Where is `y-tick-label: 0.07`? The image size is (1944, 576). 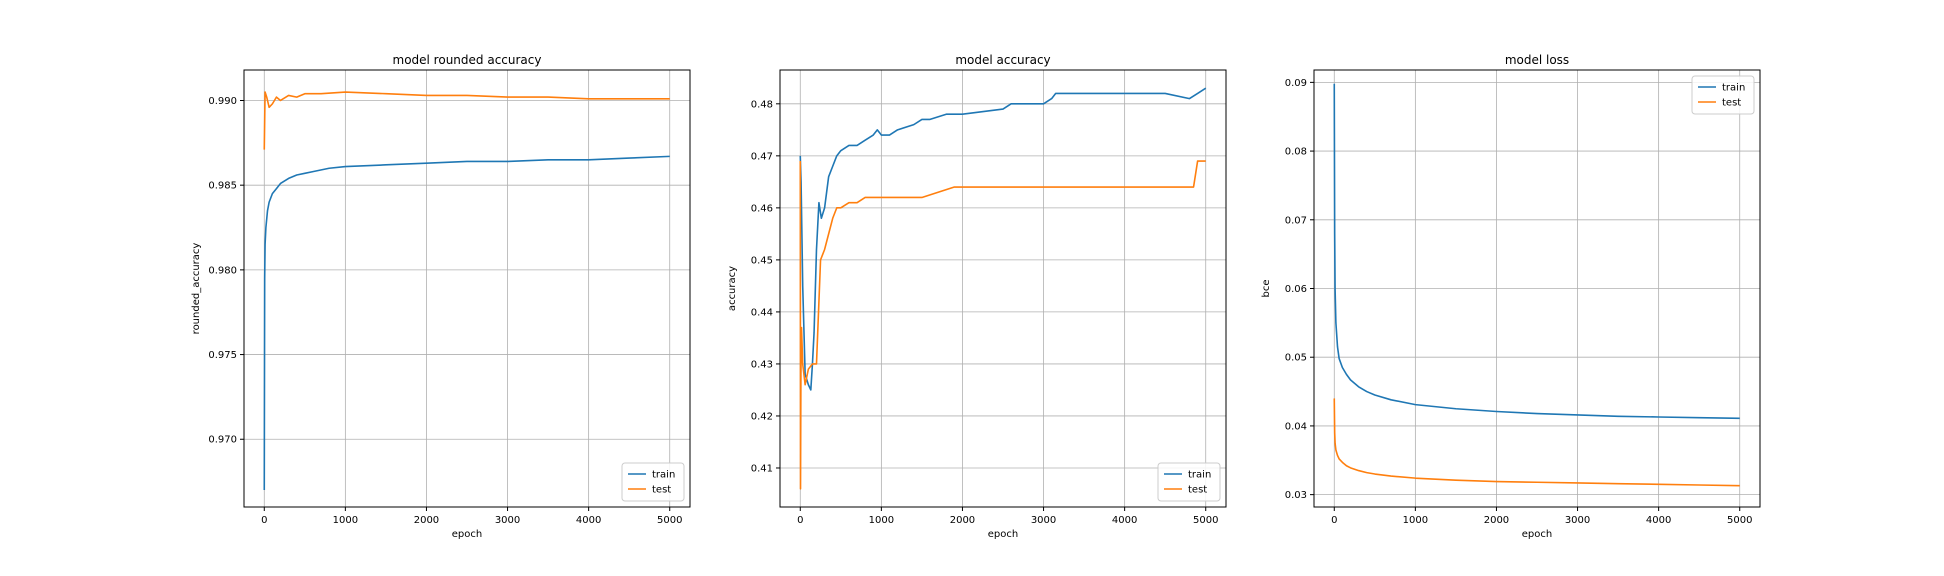
y-tick-label: 0.07 is located at coordinates (1296, 220).